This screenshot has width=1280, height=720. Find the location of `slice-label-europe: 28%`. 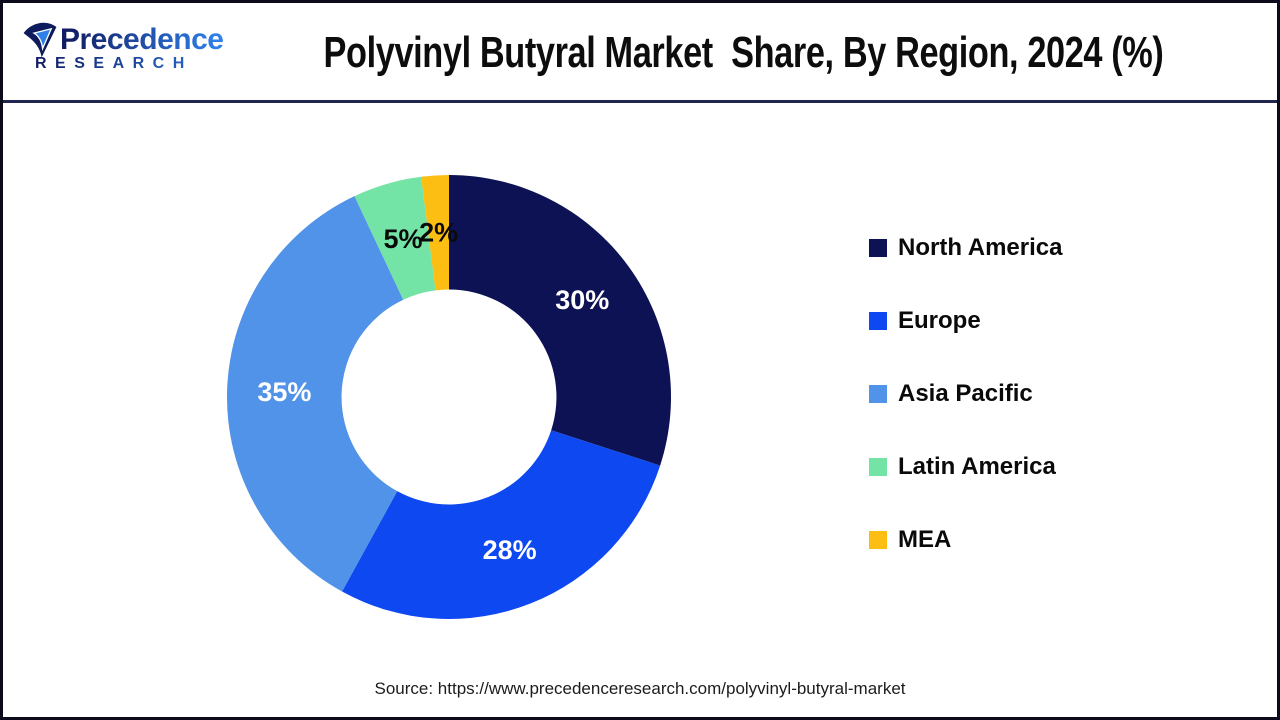

slice-label-europe: 28% is located at coordinates (510, 550).